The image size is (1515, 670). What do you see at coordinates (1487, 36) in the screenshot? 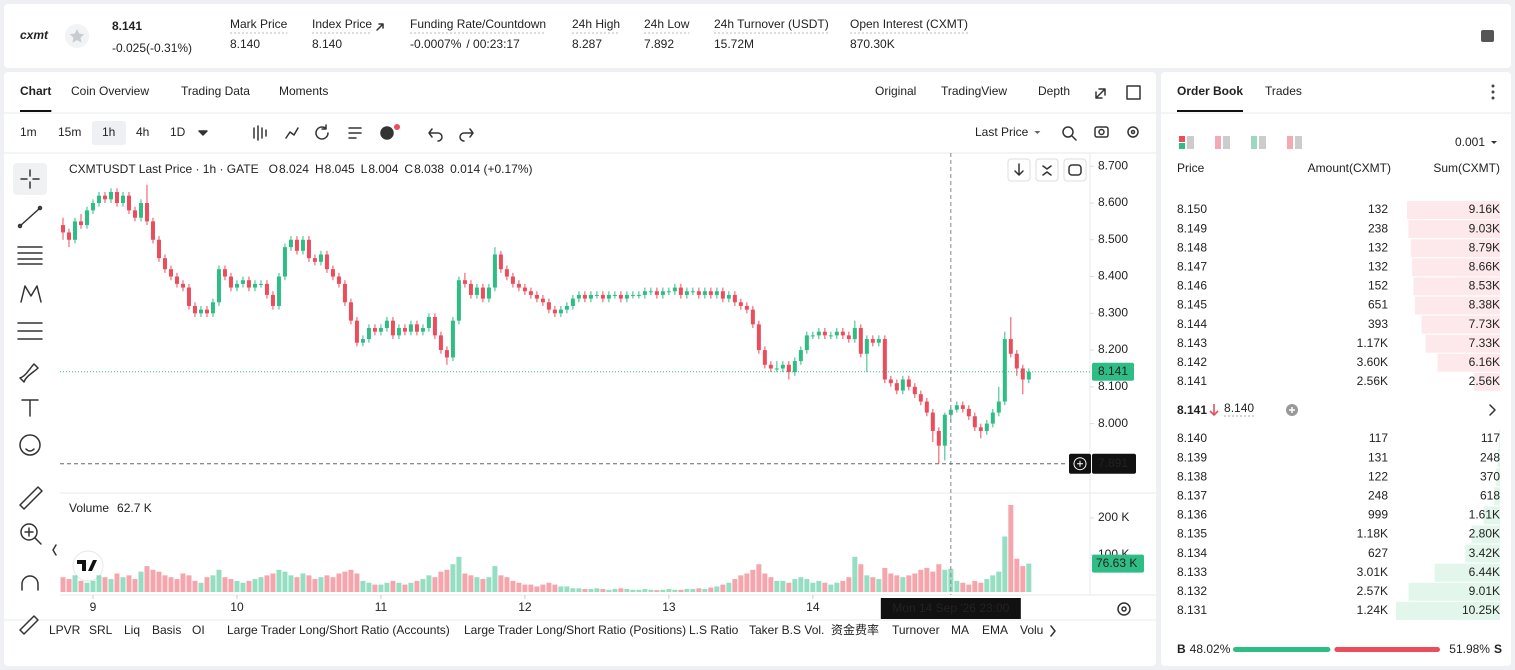
I see `settings-button` at bounding box center [1487, 36].